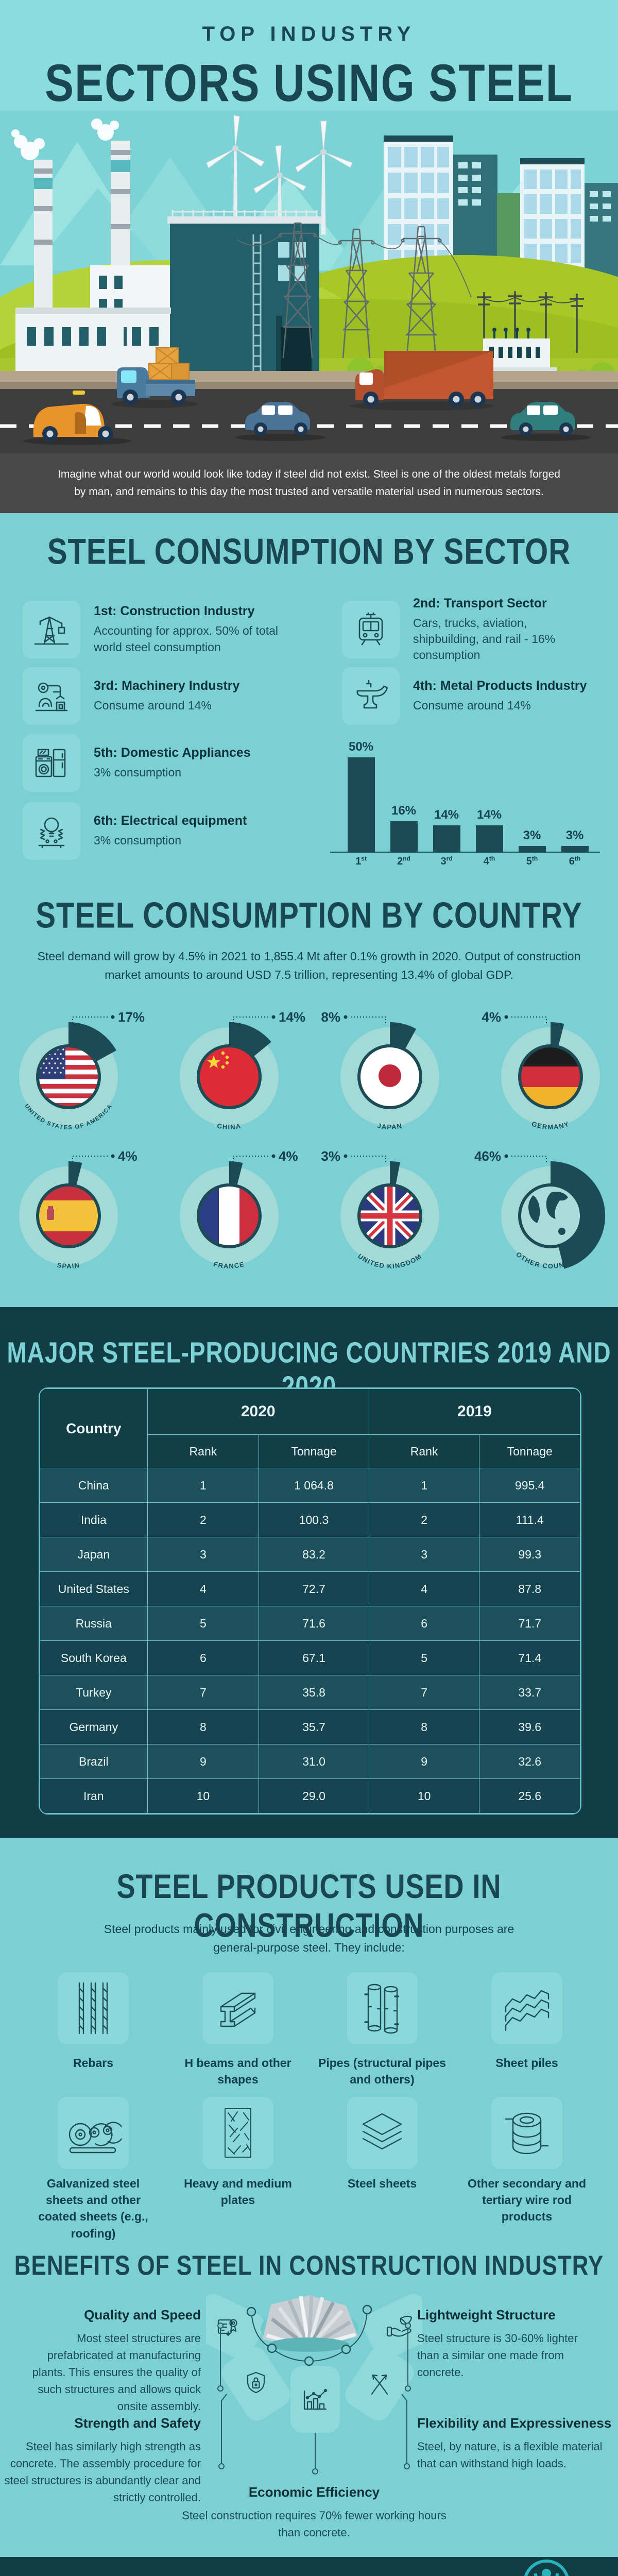 The width and height of the screenshot is (618, 2576). What do you see at coordinates (379, 2385) in the screenshot?
I see `crossed-arrows-icon` at bounding box center [379, 2385].